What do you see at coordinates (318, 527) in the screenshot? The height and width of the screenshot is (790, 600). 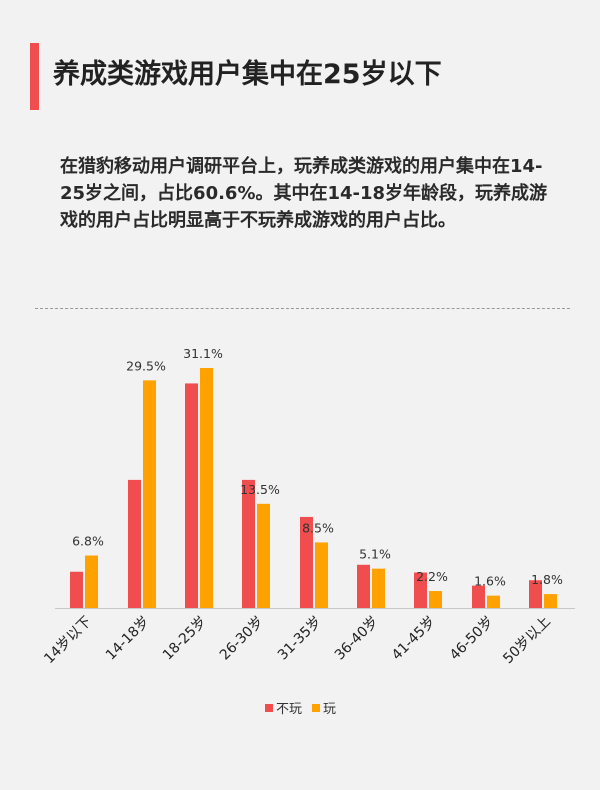 I see `data-label-4: 8.5%` at bounding box center [318, 527].